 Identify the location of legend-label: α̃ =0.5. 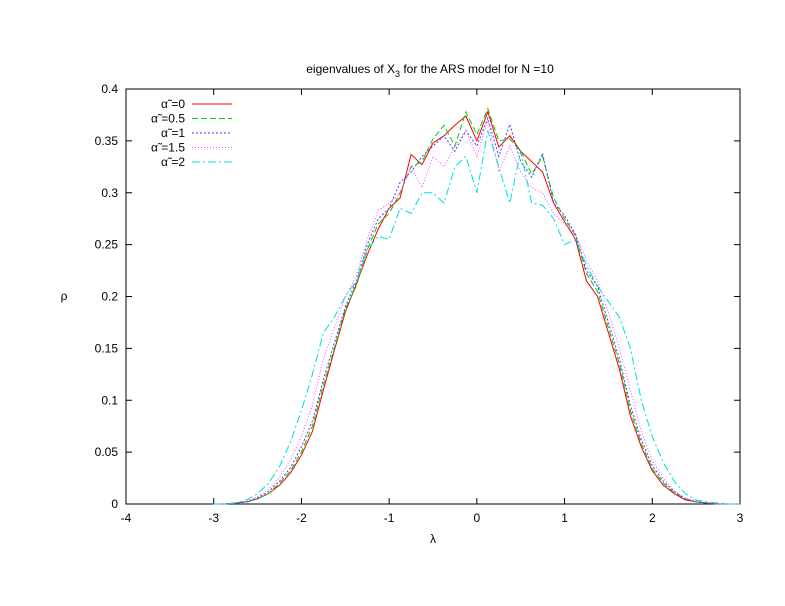
(168, 119).